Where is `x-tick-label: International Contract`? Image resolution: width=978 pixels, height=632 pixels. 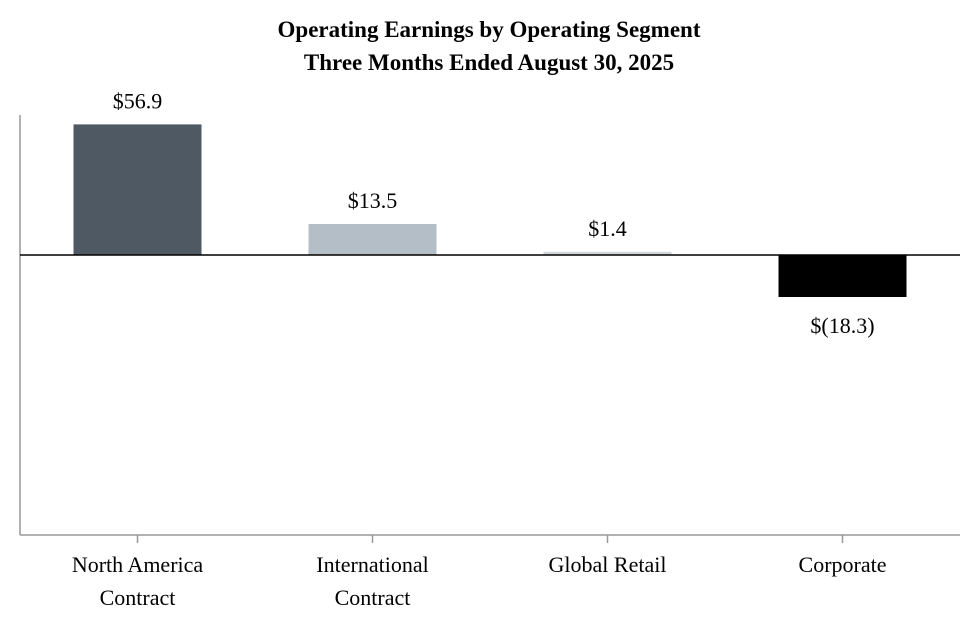 x-tick-label: International Contract is located at coordinates (372, 581).